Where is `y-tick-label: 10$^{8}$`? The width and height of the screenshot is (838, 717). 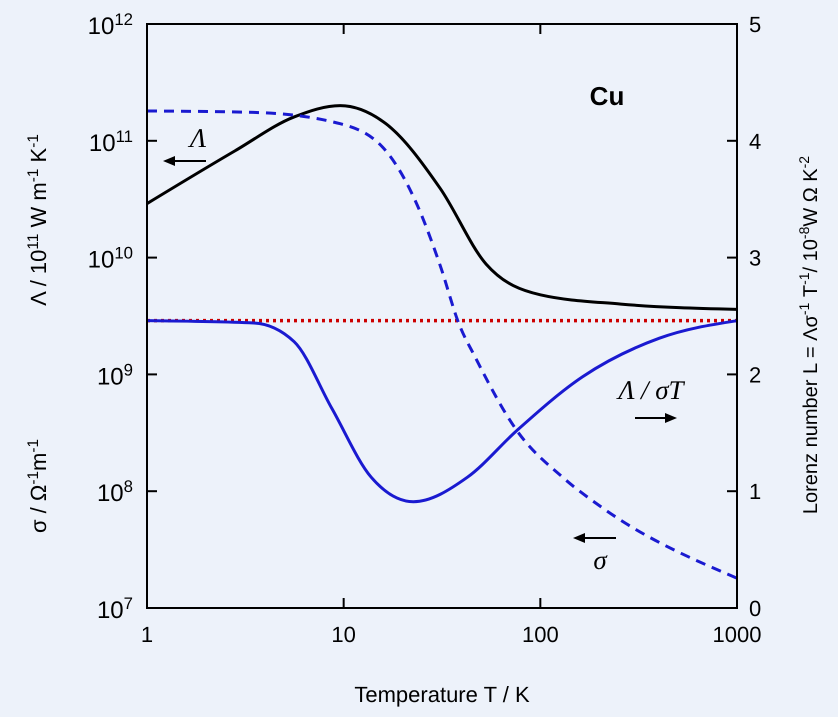 y-tick-label: 10$^{8}$ is located at coordinates (114, 492).